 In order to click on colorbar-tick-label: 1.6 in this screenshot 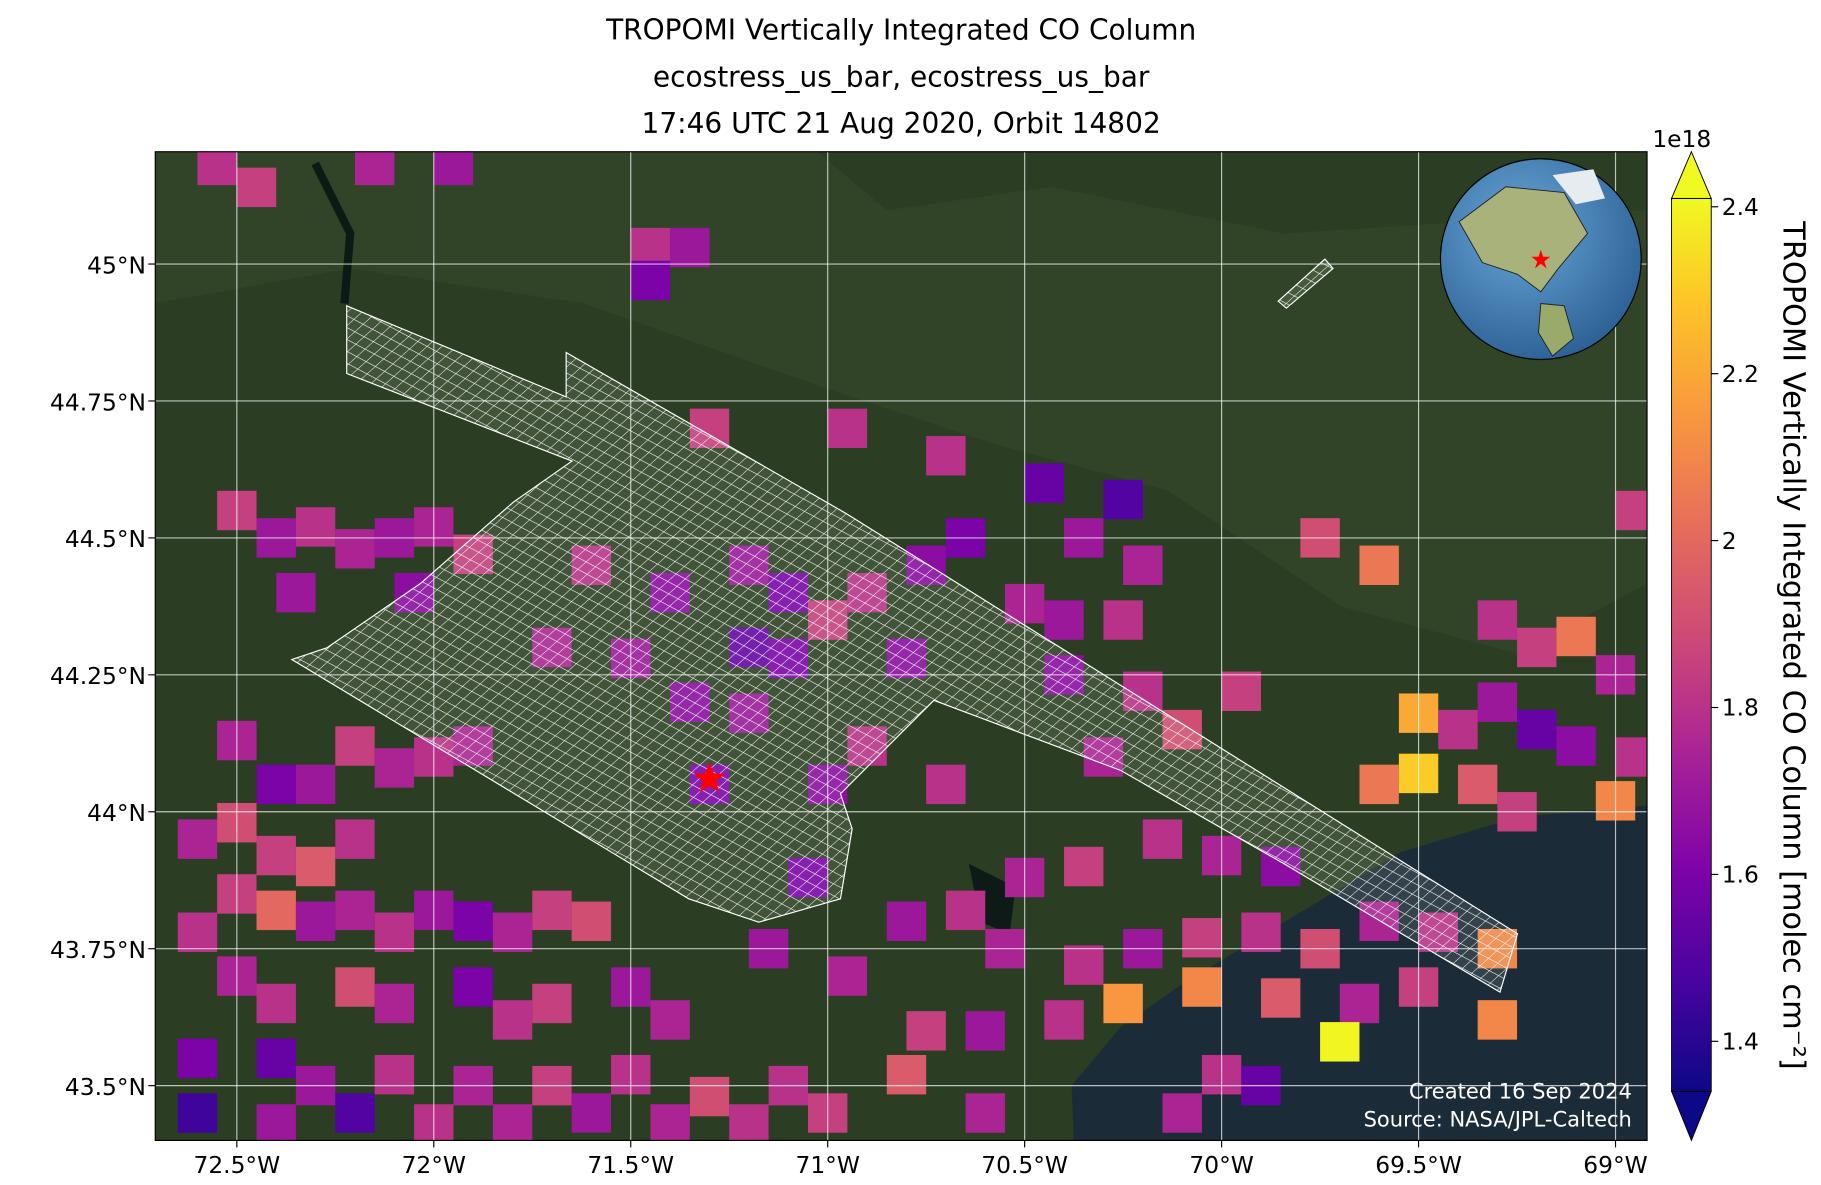, I will do `click(1740, 875)`.